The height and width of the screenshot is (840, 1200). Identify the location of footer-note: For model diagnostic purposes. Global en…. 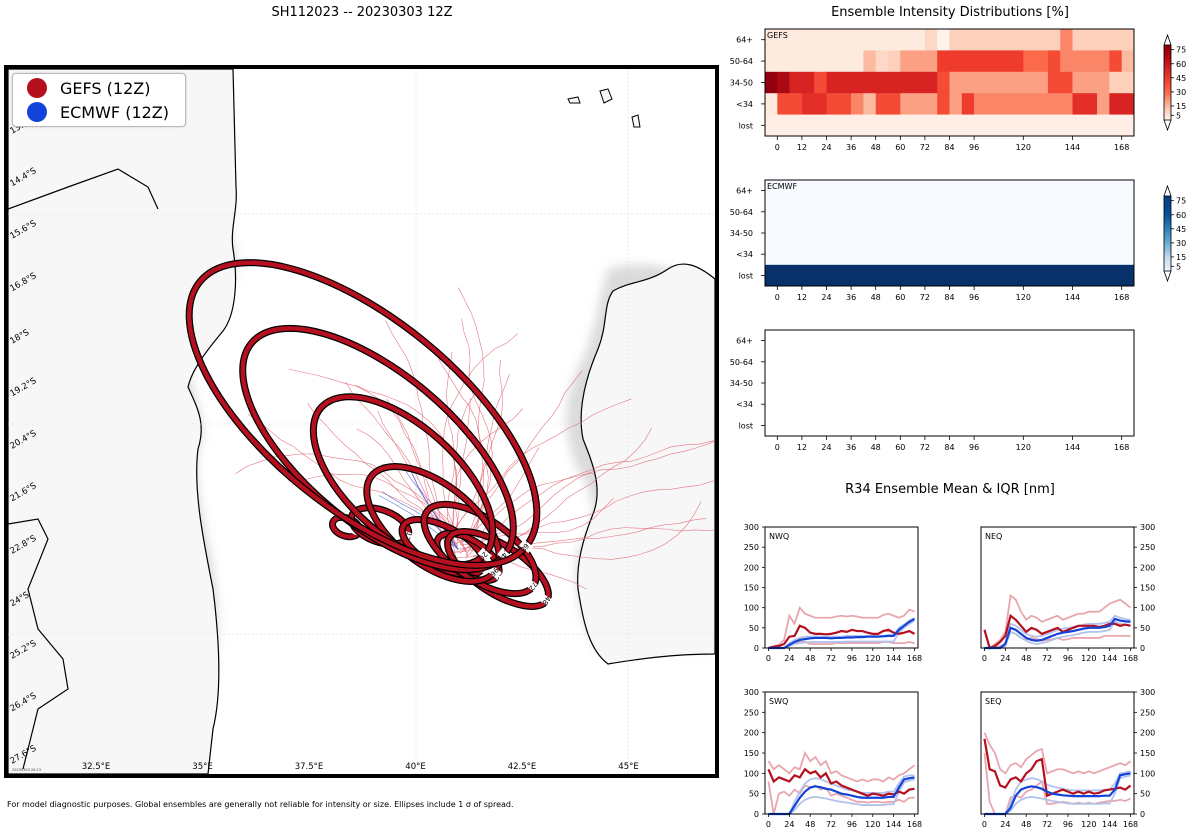
(260, 804).